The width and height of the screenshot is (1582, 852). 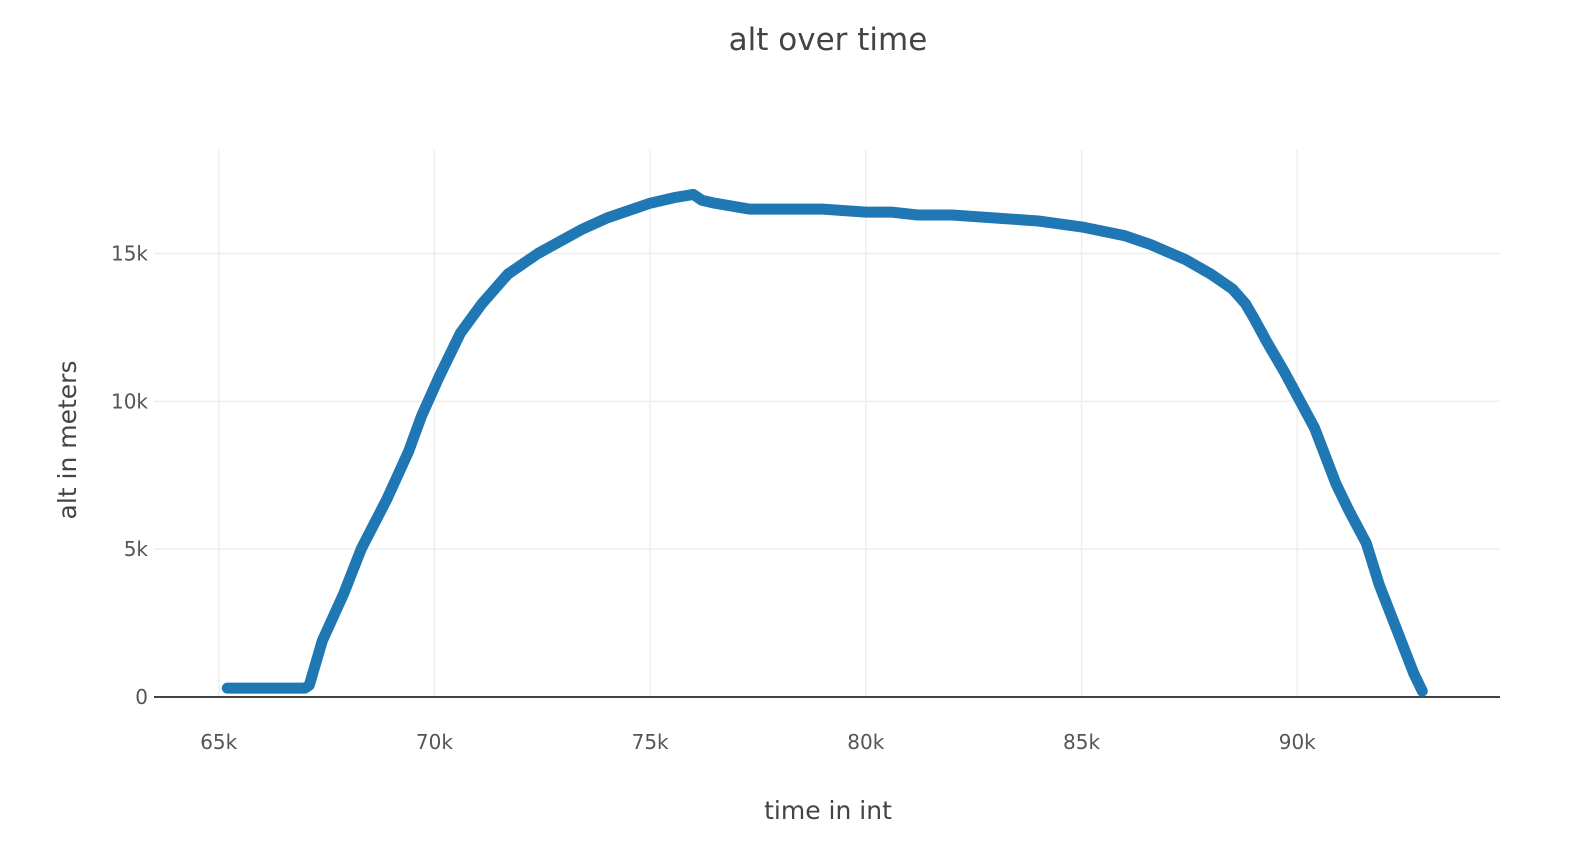 What do you see at coordinates (67, 440) in the screenshot?
I see `y-axis-title: alt in meters` at bounding box center [67, 440].